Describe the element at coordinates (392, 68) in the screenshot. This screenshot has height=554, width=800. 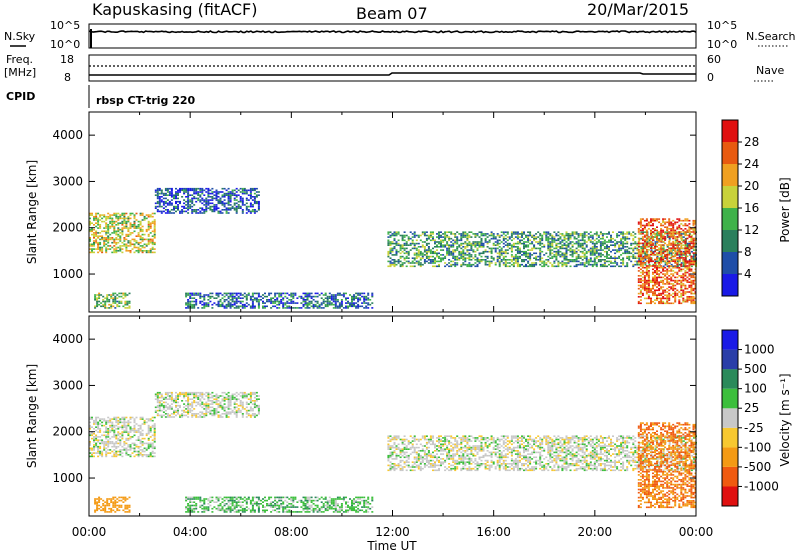
I see `freq-panel-frame` at that location.